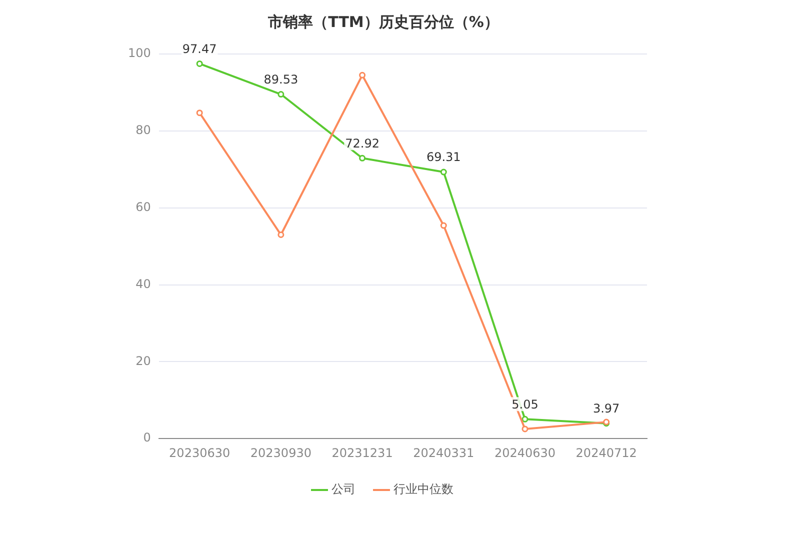 This screenshot has width=807, height=546. Describe the element at coordinates (443, 157) in the screenshot. I see `data-label: 69.31` at that location.